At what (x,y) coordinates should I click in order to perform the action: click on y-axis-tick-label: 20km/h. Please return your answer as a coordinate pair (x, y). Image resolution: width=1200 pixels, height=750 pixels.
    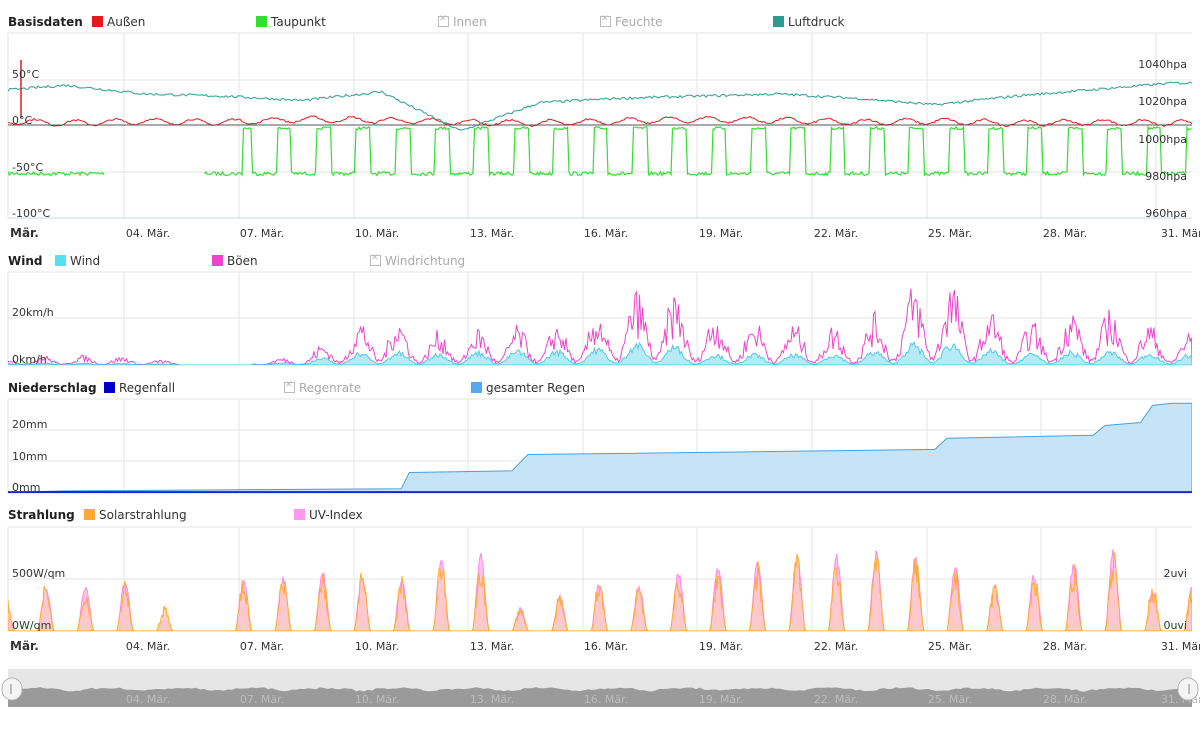
    Looking at the image, I should click on (33, 312).